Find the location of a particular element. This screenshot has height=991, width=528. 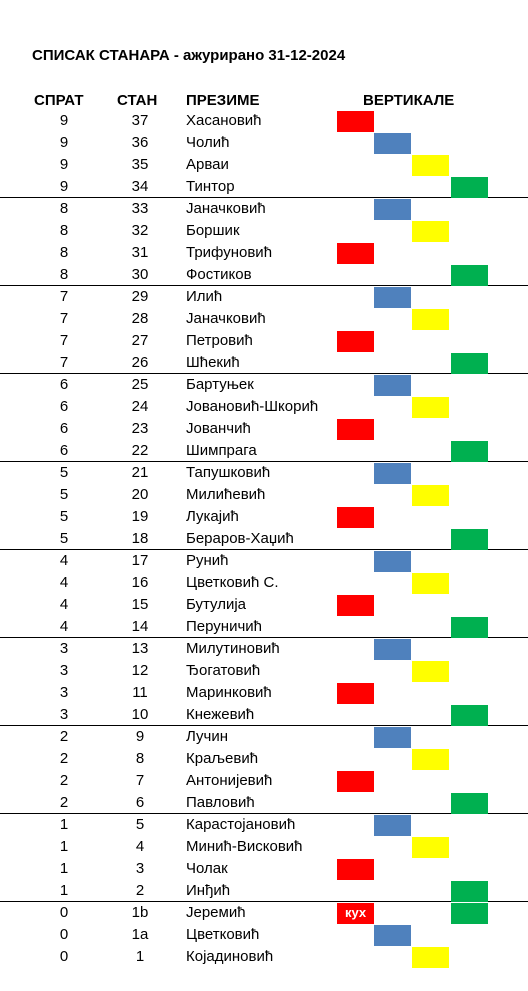

apartment-cell: 15 is located at coordinates (140, 604).